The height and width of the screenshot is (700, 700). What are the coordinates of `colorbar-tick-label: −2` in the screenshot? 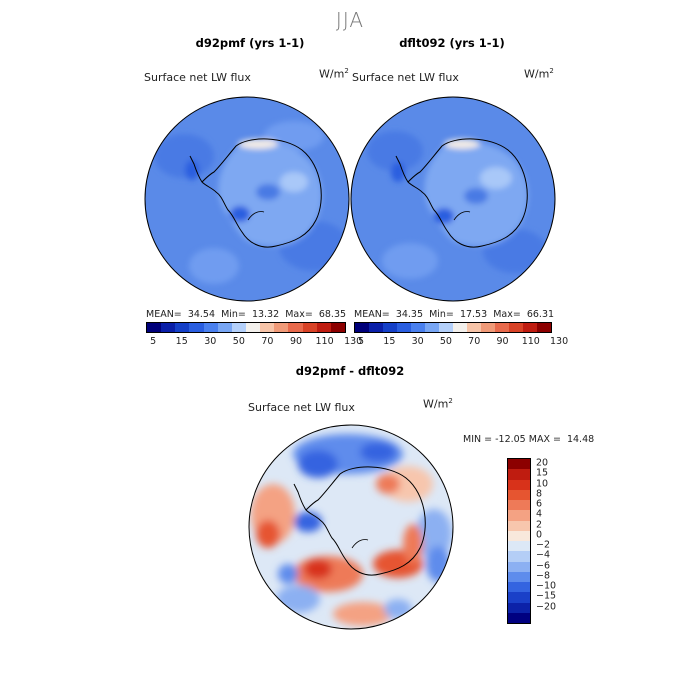 It's located at (543, 545).